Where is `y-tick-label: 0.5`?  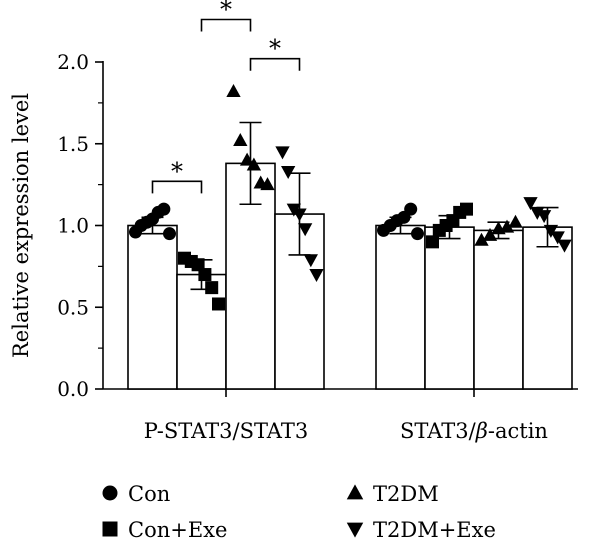
y-tick-label: 0.5 is located at coordinates (73, 307).